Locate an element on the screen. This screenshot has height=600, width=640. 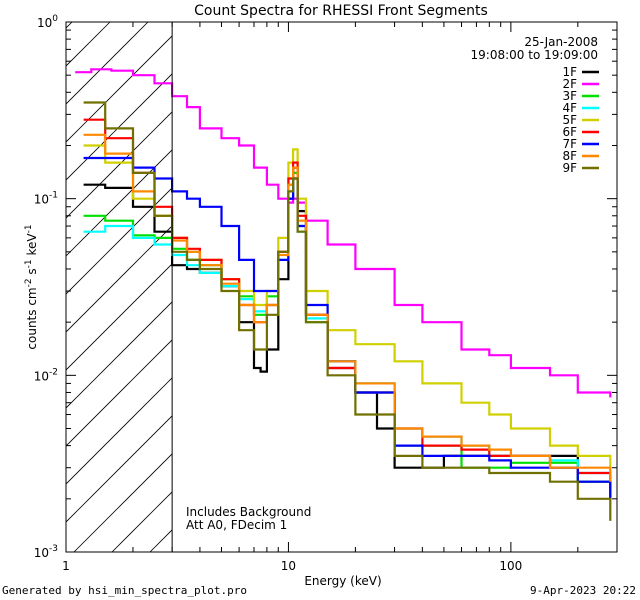
y-tick-label: 10⁰ is located at coordinates (47, 22).